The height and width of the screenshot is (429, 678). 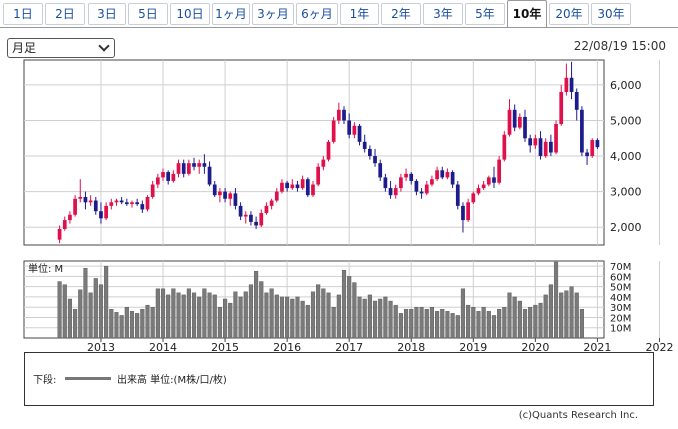 What do you see at coordinates (349, 346) in the screenshot?
I see `x-tick-label: 2017` at bounding box center [349, 346].